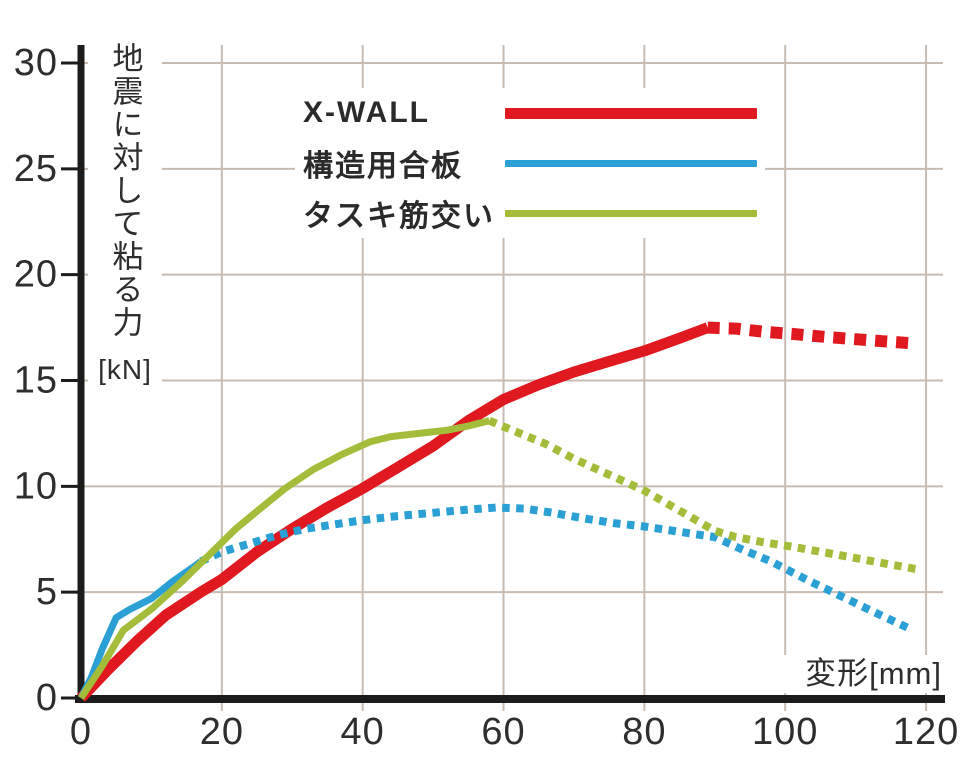 Image resolution: width=980 pixels, height=780 pixels. I want to click on series-line-structural-plywood-dotted, so click(555, 567).